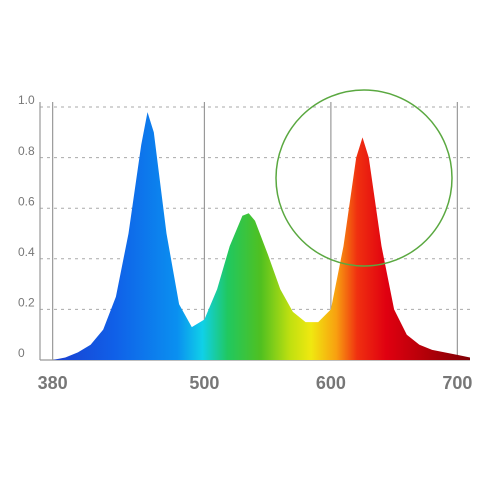 This screenshot has height=480, width=480. Describe the element at coordinates (53, 383) in the screenshot. I see `x-tick-label: 380` at that location.